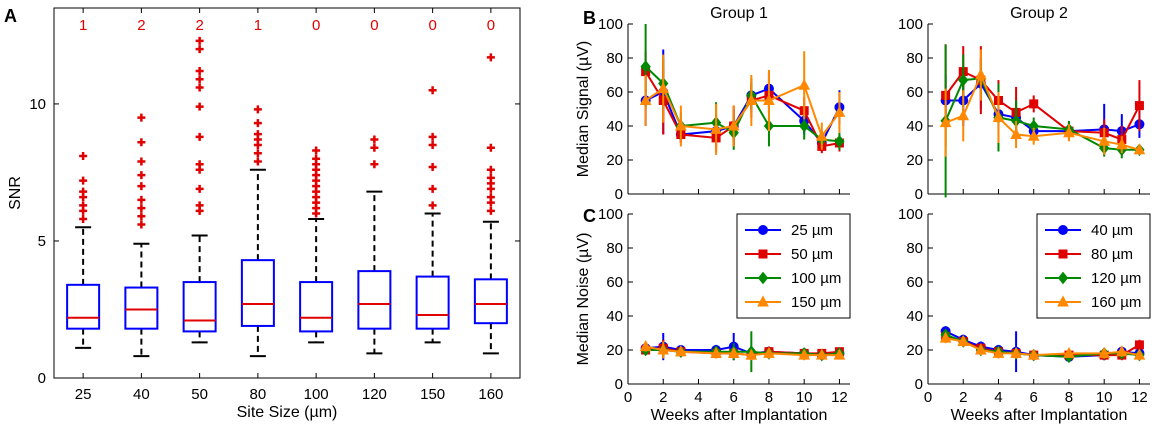 Image resolution: width=1158 pixels, height=430 pixels. Describe the element at coordinates (614, 160) in the screenshot. I see `y-tick-label: 20` at that location.